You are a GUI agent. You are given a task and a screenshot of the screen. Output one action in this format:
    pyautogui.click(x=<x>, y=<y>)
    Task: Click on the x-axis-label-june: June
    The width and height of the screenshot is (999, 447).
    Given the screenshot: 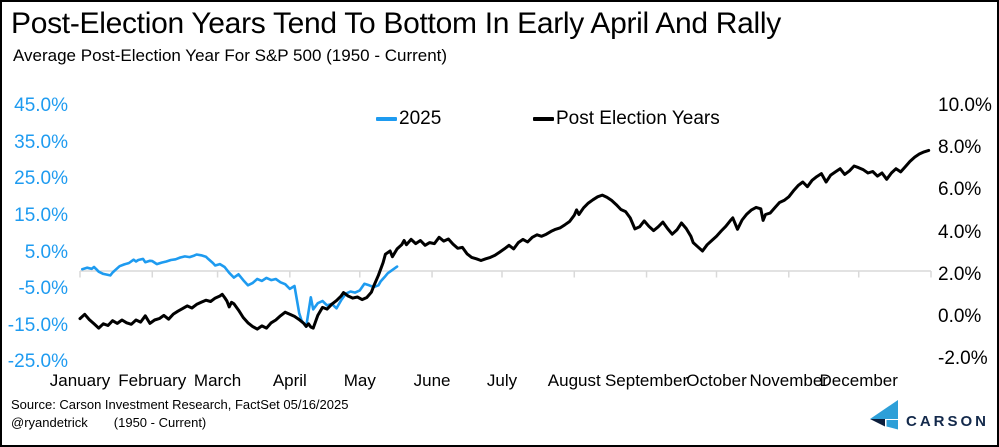 What is the action you would take?
    pyautogui.click(x=432, y=380)
    